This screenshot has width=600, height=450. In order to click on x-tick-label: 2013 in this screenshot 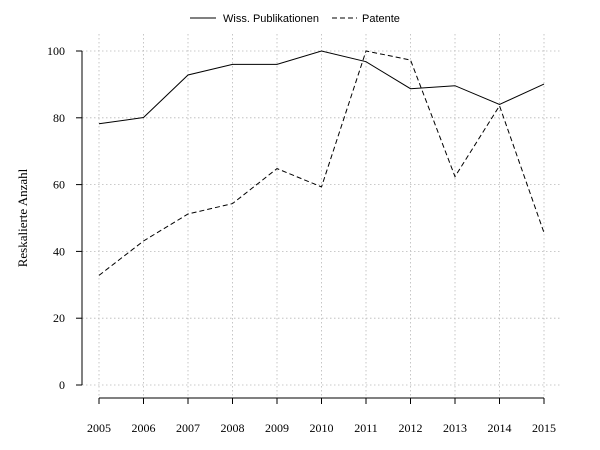, I will do `click(455, 428)`.